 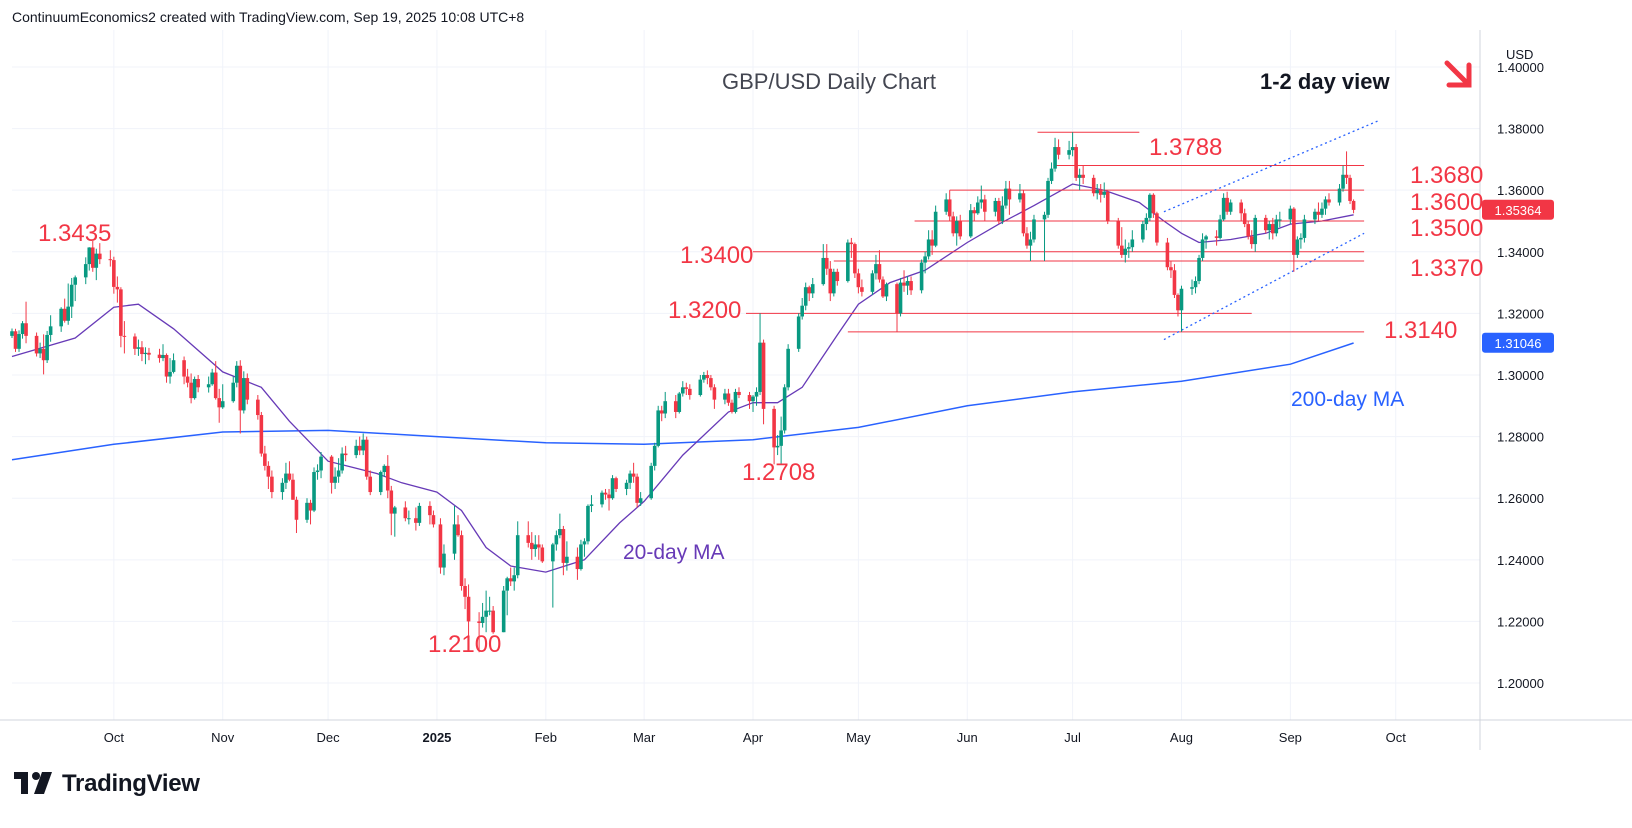 I want to click on ma200-line, so click(x=682, y=401).